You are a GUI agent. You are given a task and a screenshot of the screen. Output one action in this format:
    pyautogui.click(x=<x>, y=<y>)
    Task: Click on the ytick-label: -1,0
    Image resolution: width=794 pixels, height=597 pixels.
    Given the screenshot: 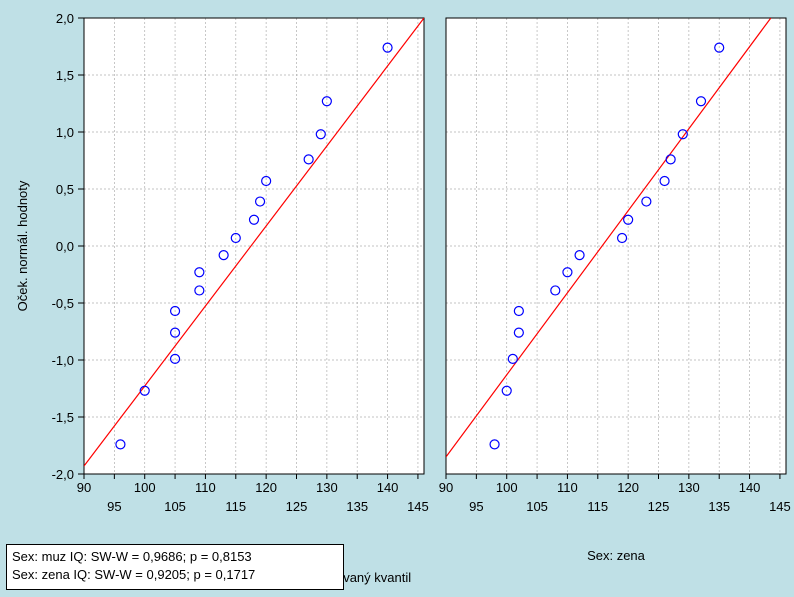 What is the action you would take?
    pyautogui.click(x=63, y=360)
    